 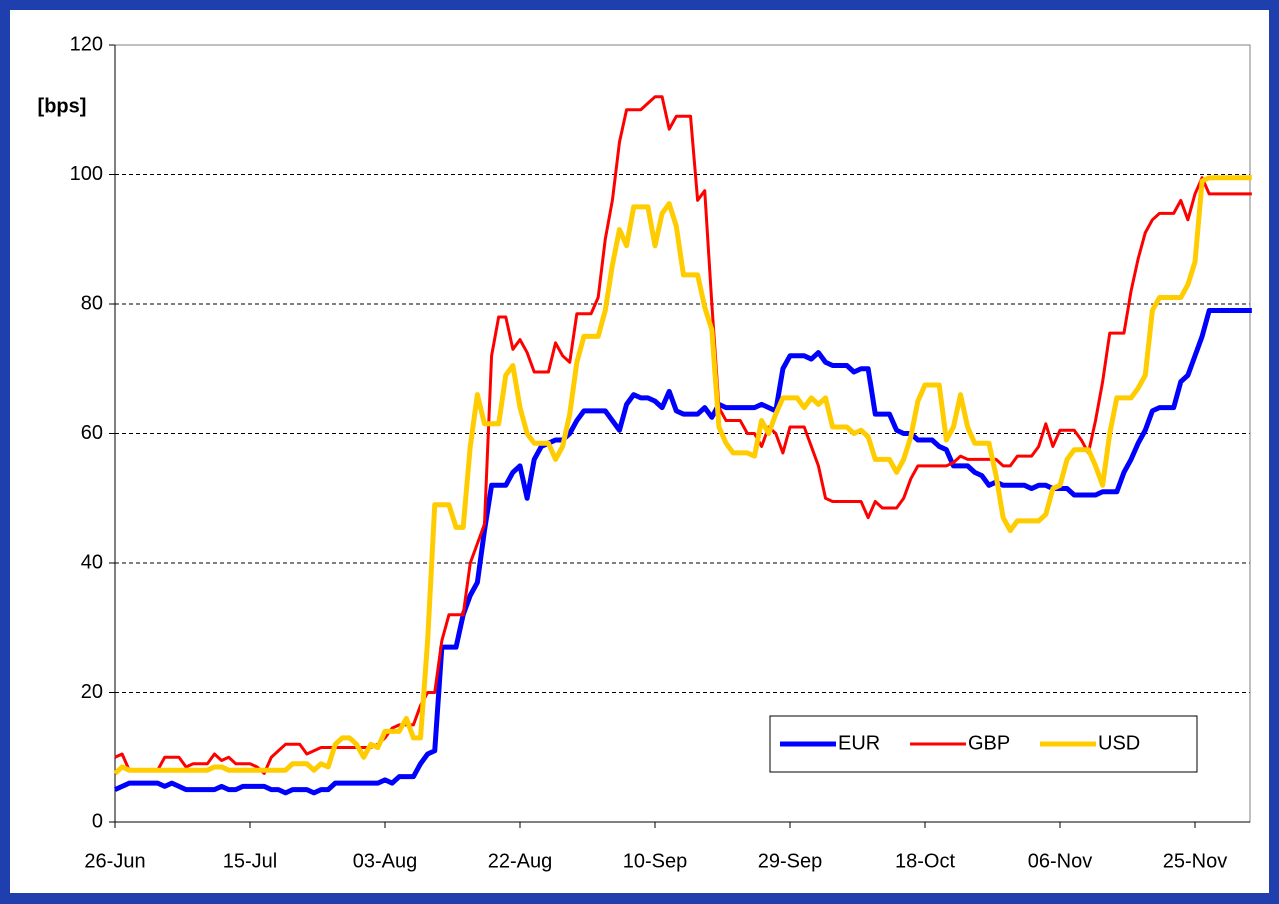 What do you see at coordinates (97, 821) in the screenshot?
I see `y-tick-label: 0` at bounding box center [97, 821].